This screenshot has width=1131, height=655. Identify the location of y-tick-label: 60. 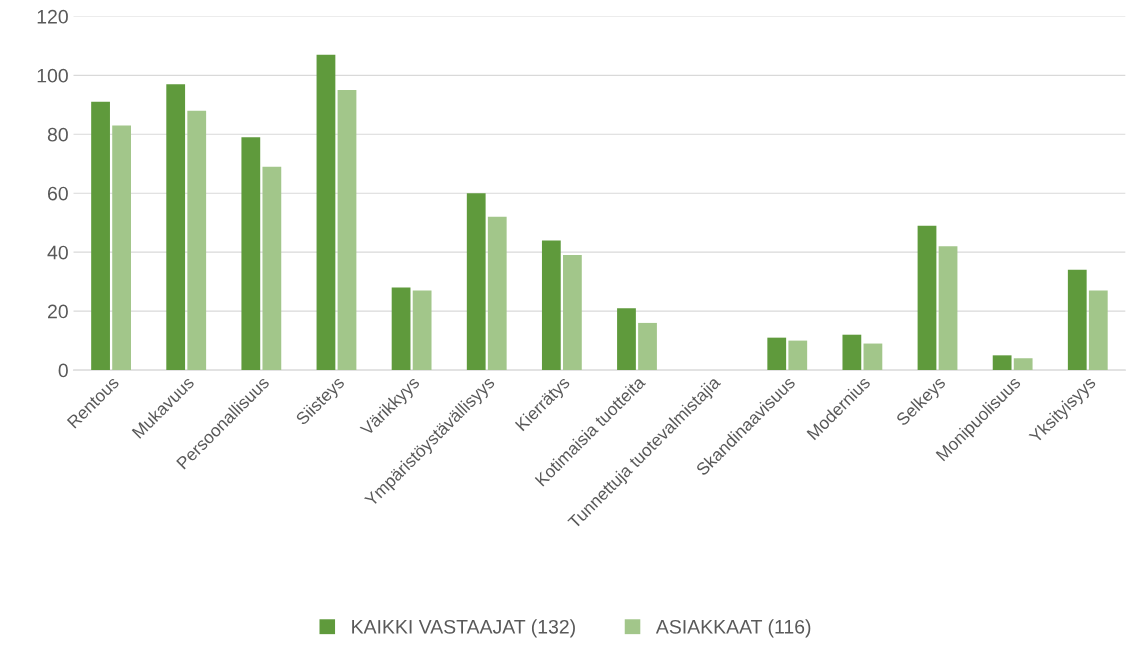
(58, 193).